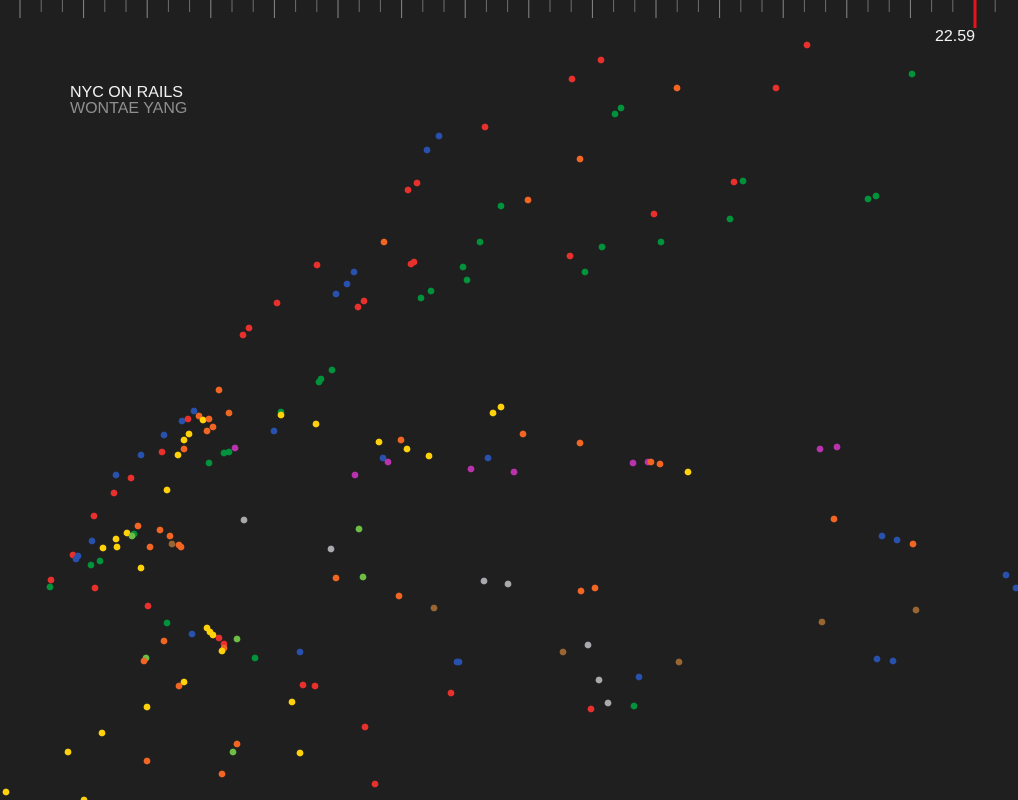  Describe the element at coordinates (507, 9) in the screenshot. I see `timeline-scrubber` at that location.